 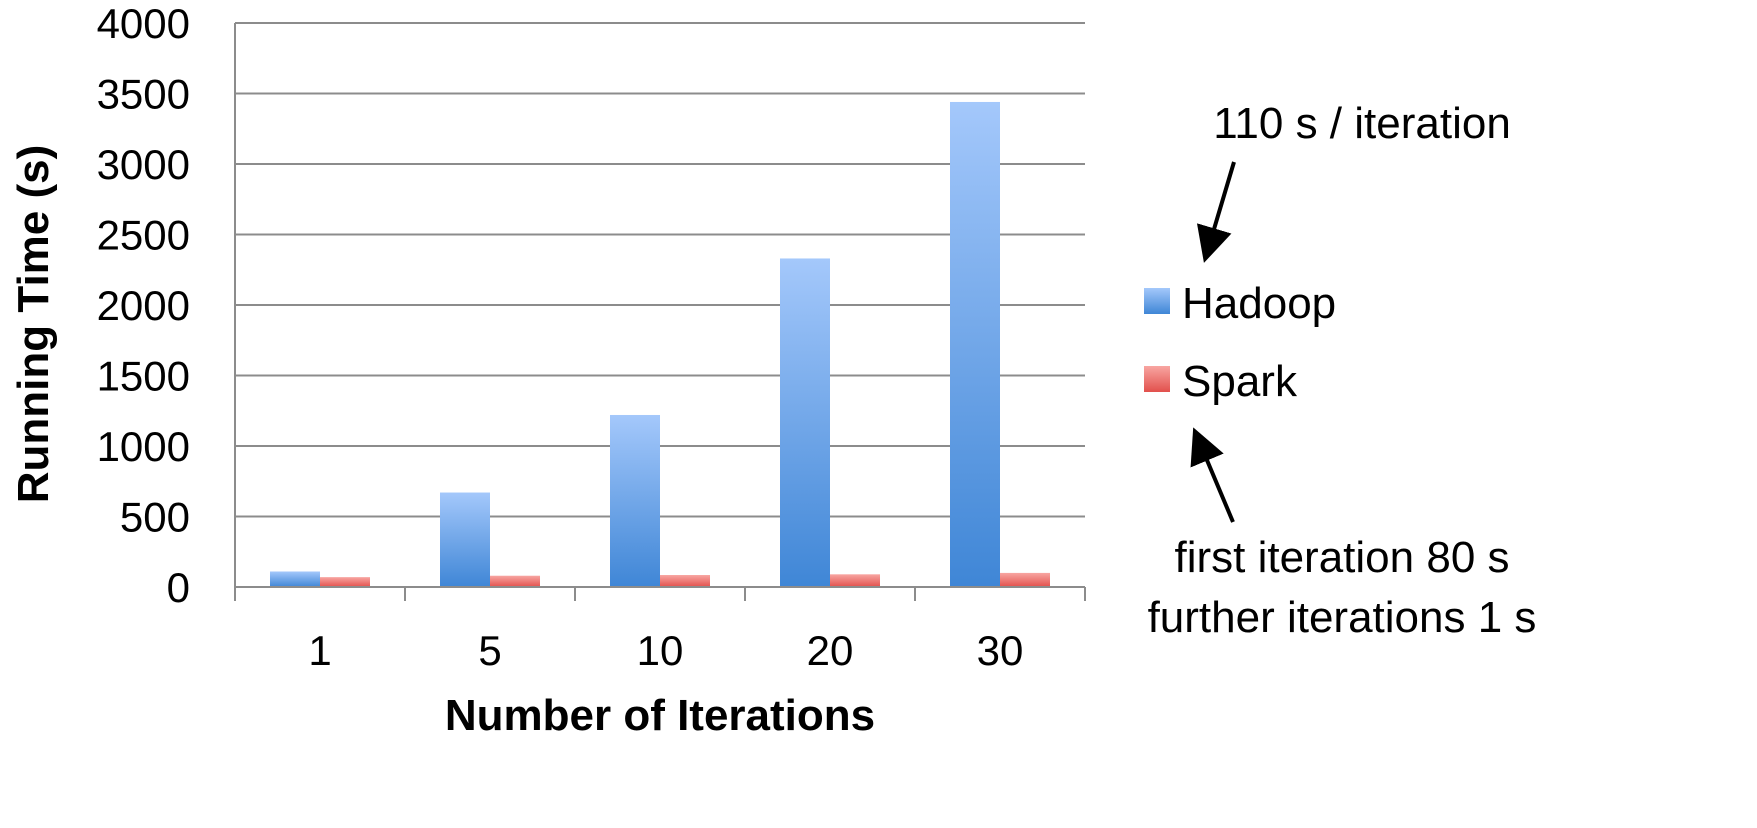 What do you see at coordinates (489, 650) in the screenshot?
I see `x-tick-label: 5` at bounding box center [489, 650].